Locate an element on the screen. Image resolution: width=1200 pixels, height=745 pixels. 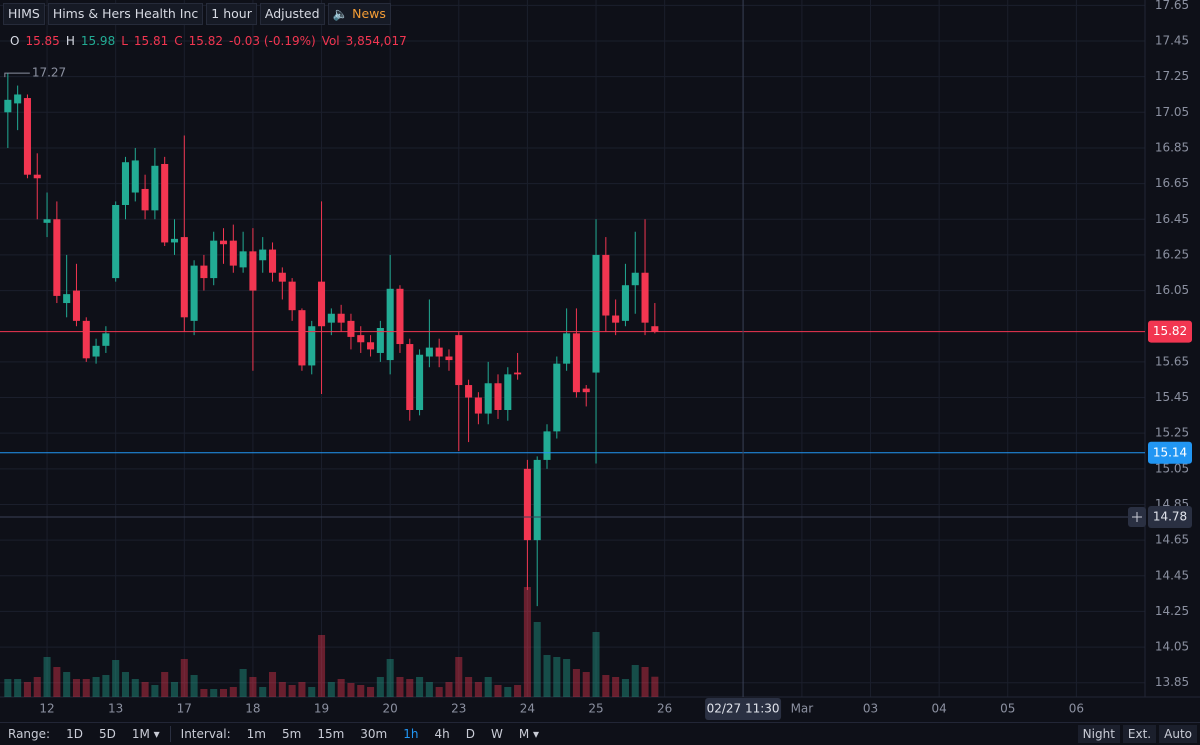
symbol: HIMS is located at coordinates (24, 14).